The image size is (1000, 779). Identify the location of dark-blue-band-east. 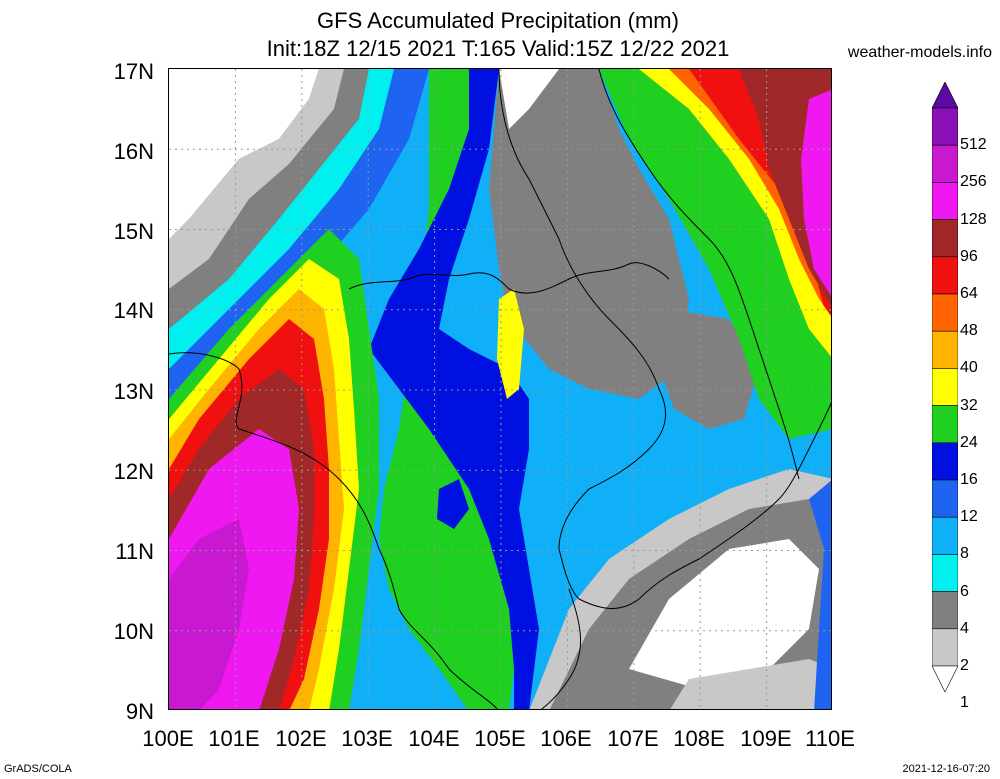
(454, 389).